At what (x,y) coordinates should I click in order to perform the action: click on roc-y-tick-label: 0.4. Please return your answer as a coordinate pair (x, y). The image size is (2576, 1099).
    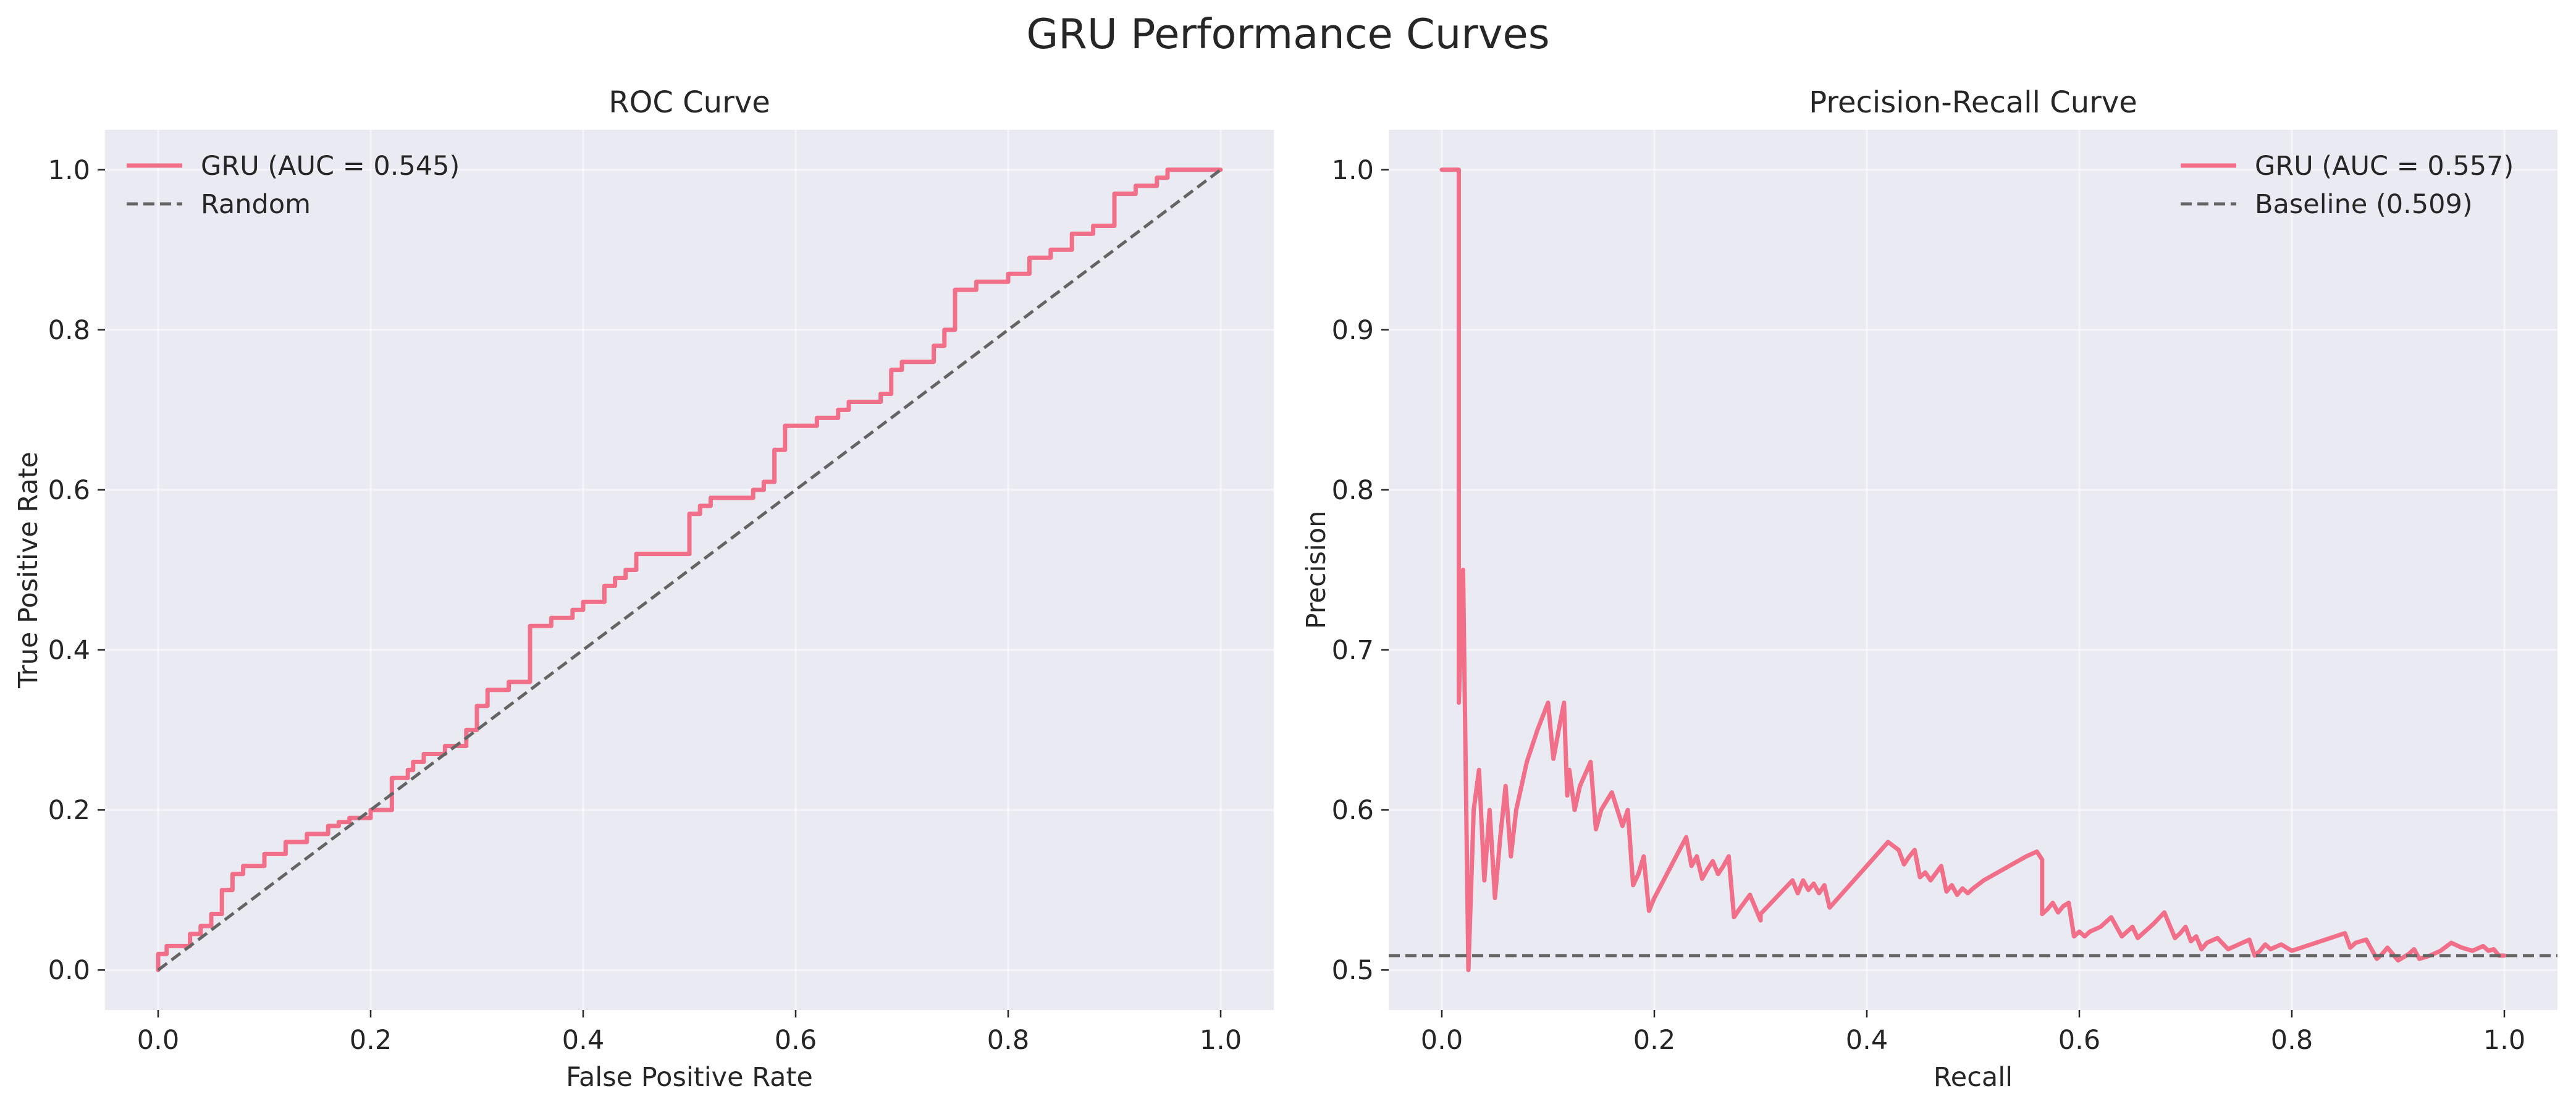
    Looking at the image, I should click on (69, 650).